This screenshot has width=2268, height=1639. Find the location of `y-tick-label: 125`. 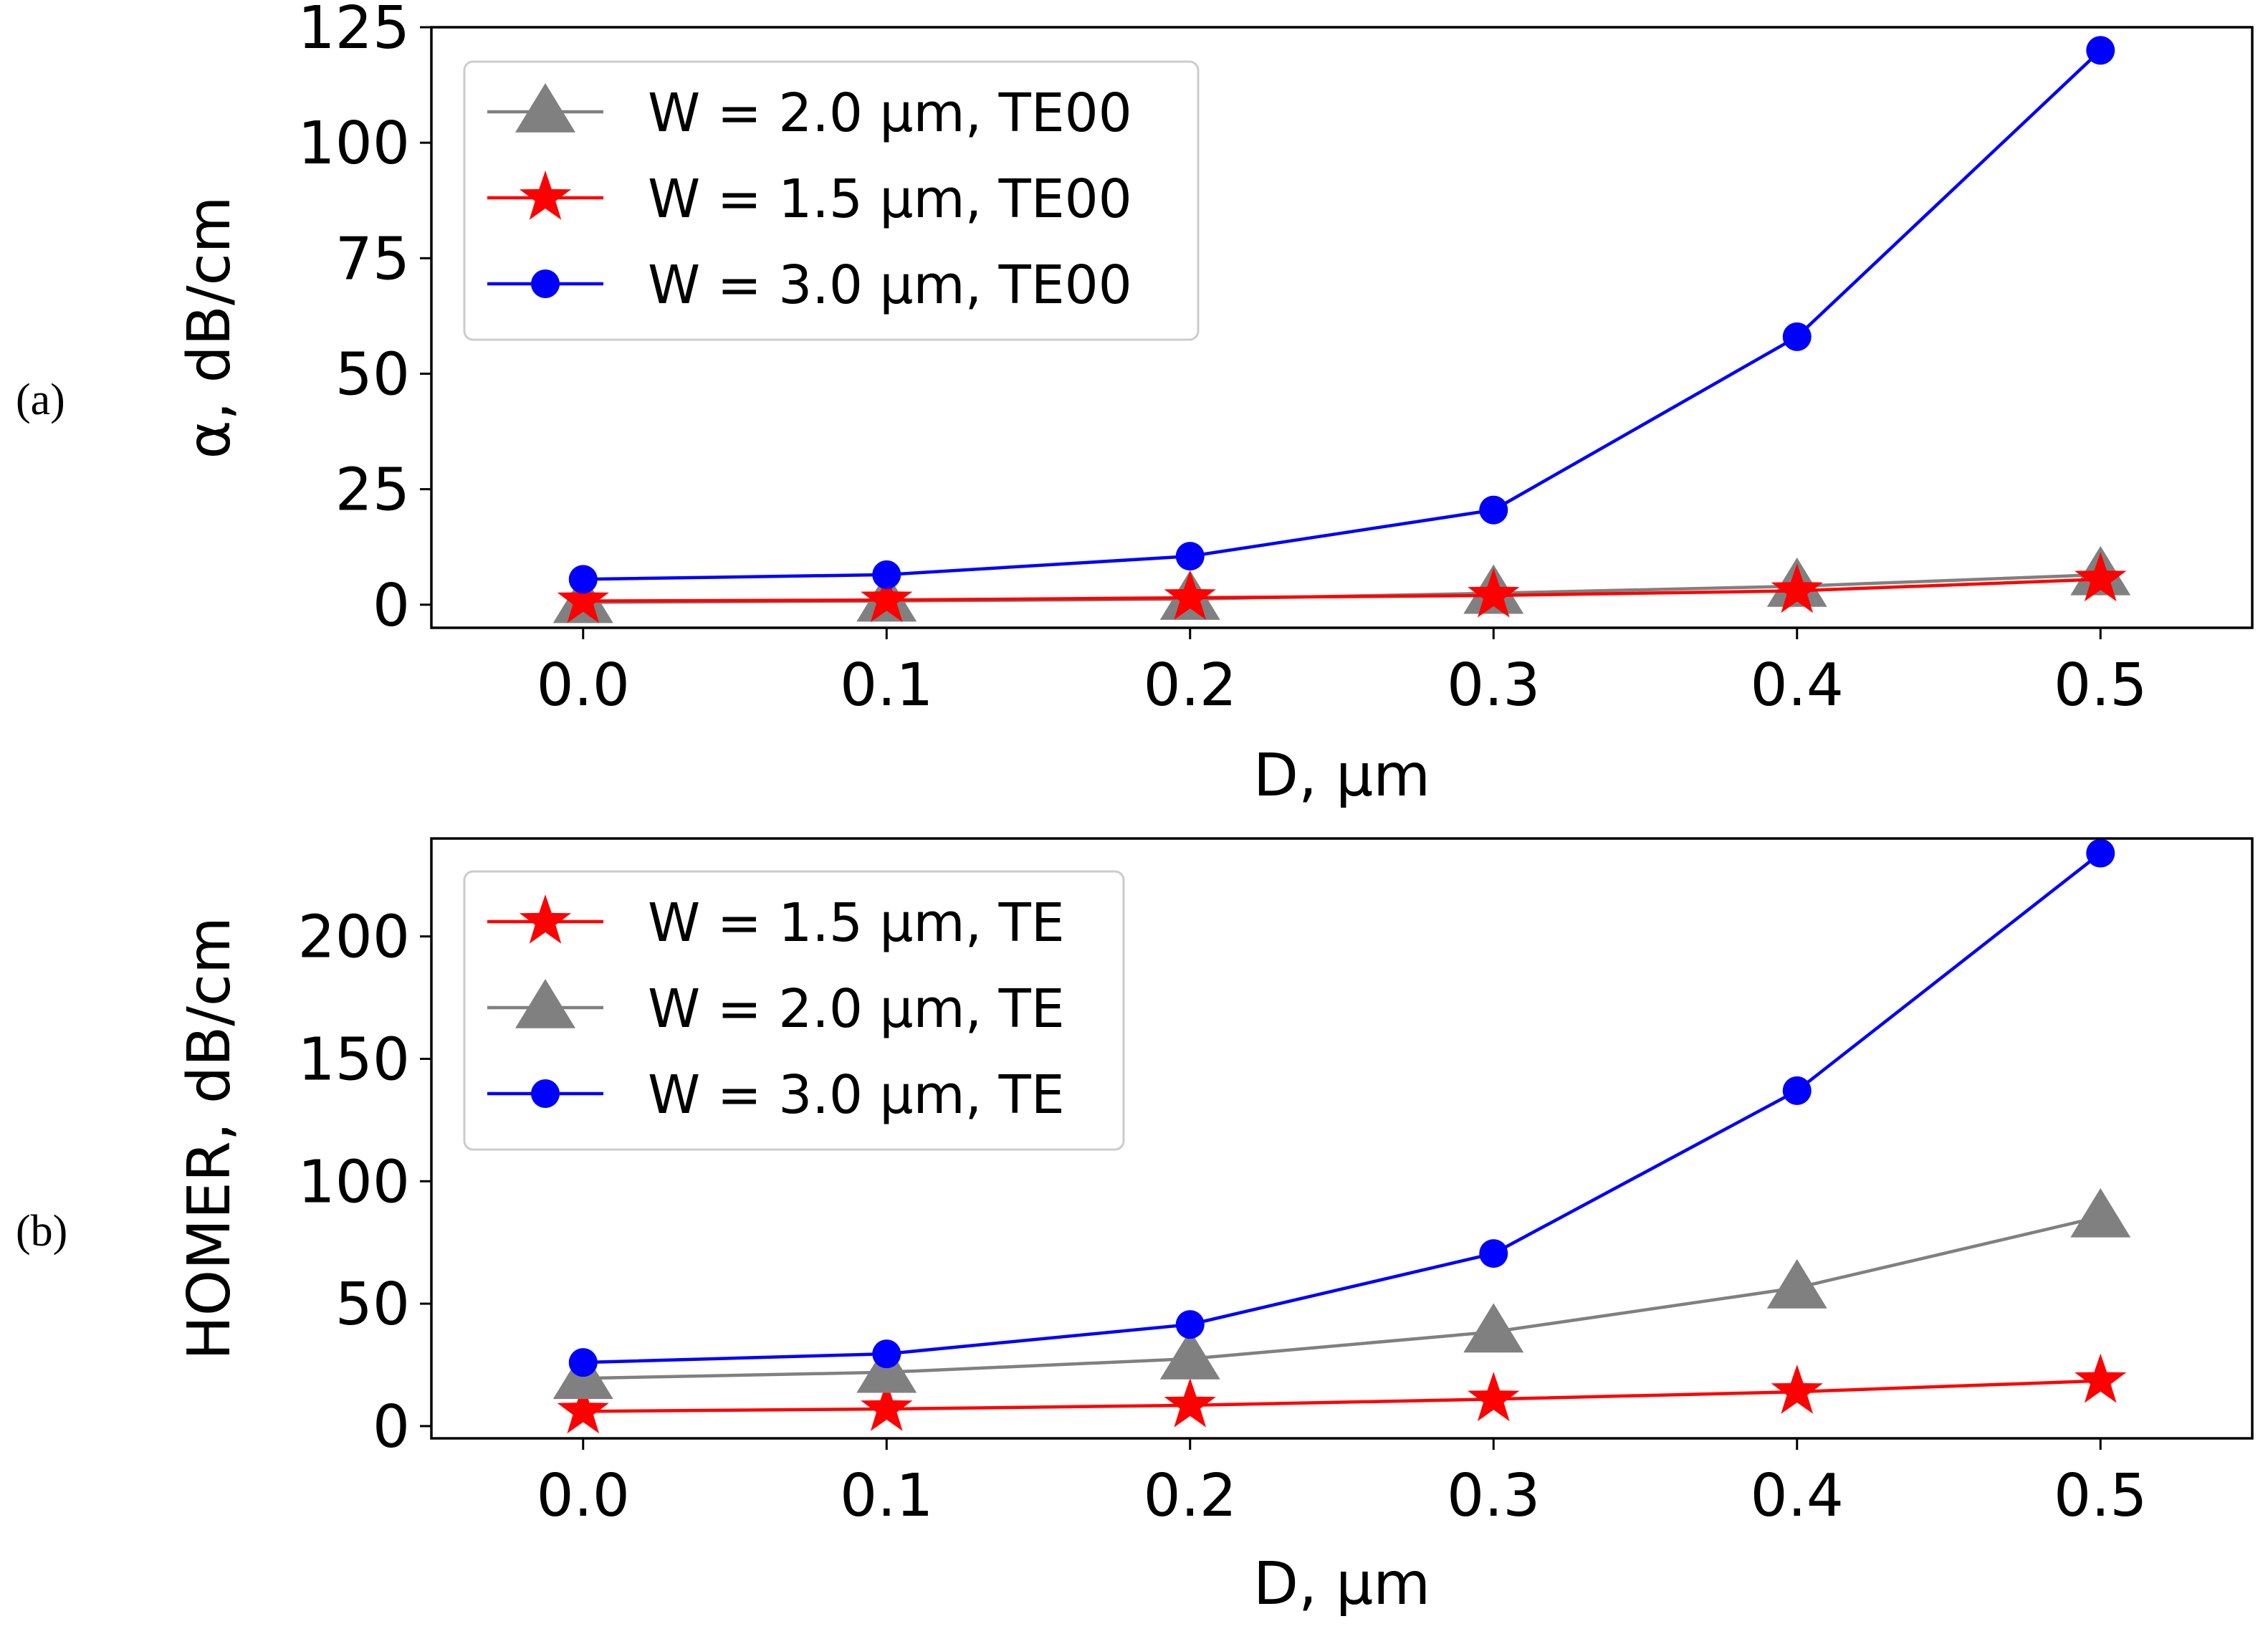

y-tick-label: 125 is located at coordinates (353, 31).